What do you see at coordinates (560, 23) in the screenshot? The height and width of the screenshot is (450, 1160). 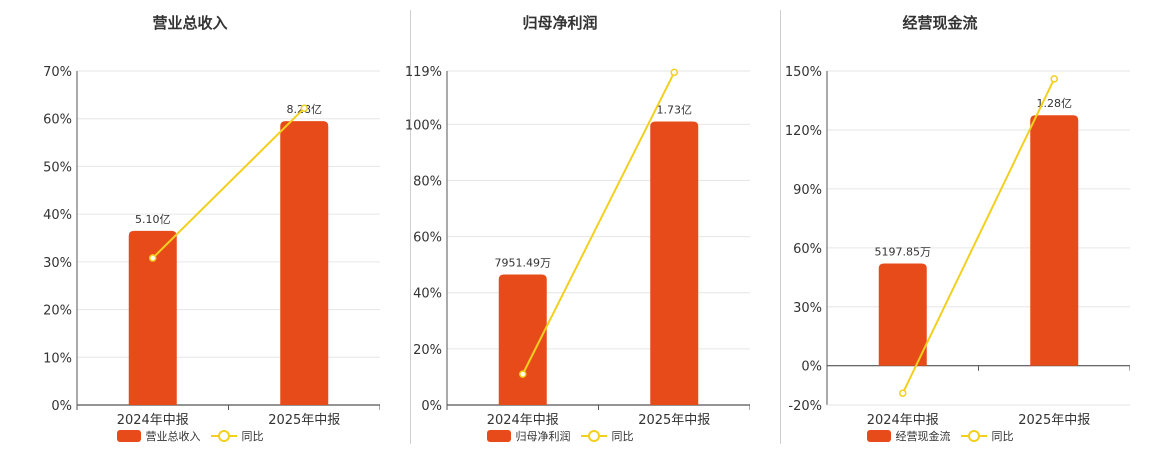 I see `chart-title: 归母净利润` at bounding box center [560, 23].